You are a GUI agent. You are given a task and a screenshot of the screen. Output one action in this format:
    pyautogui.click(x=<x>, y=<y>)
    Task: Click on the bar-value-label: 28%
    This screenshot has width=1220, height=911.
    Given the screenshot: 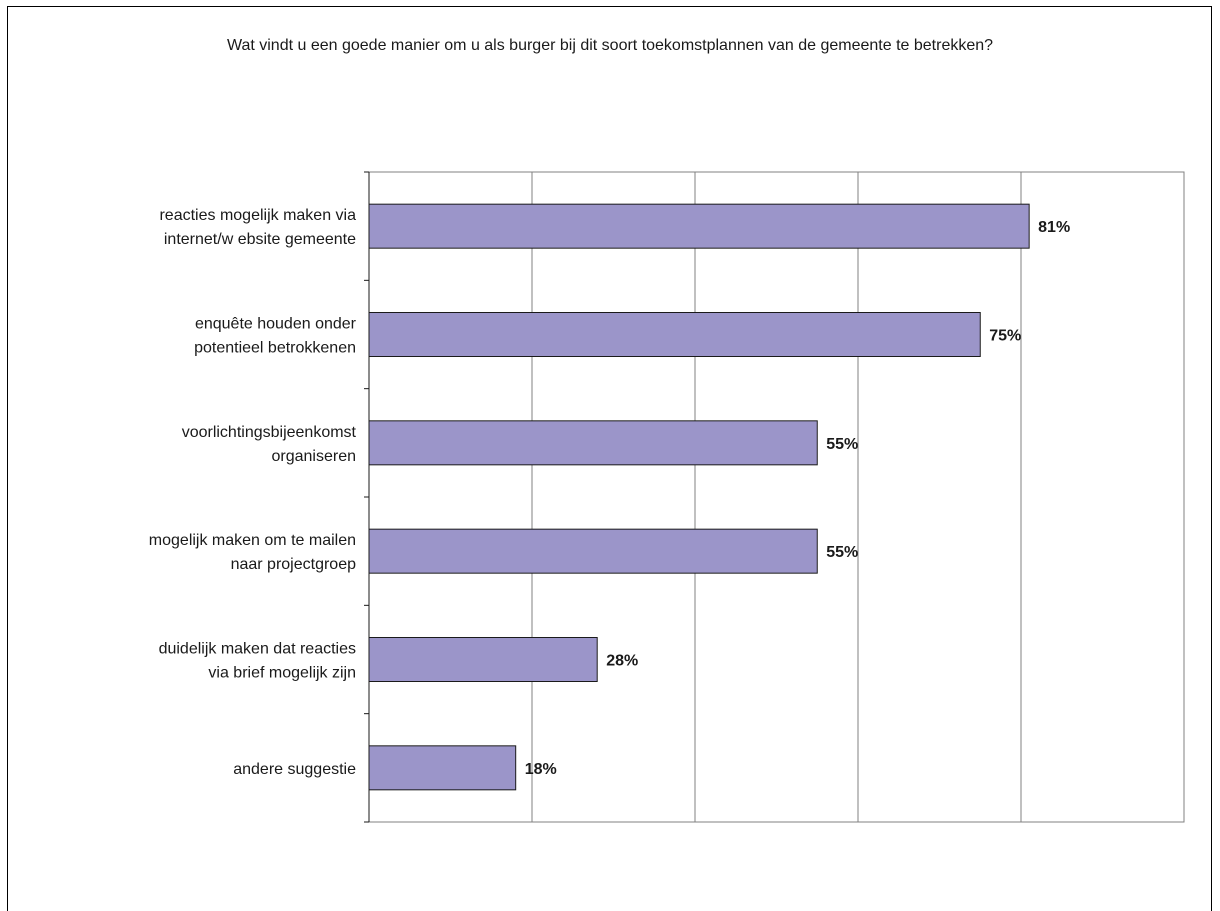 What is the action you would take?
    pyautogui.click(x=622, y=661)
    